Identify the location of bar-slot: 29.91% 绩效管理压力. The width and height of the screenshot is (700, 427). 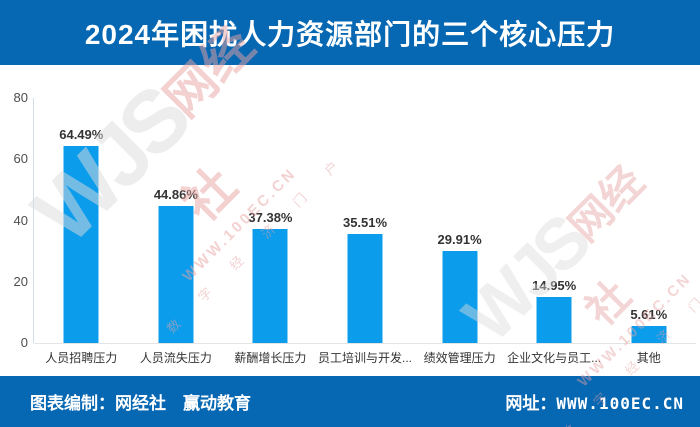
(459, 231).